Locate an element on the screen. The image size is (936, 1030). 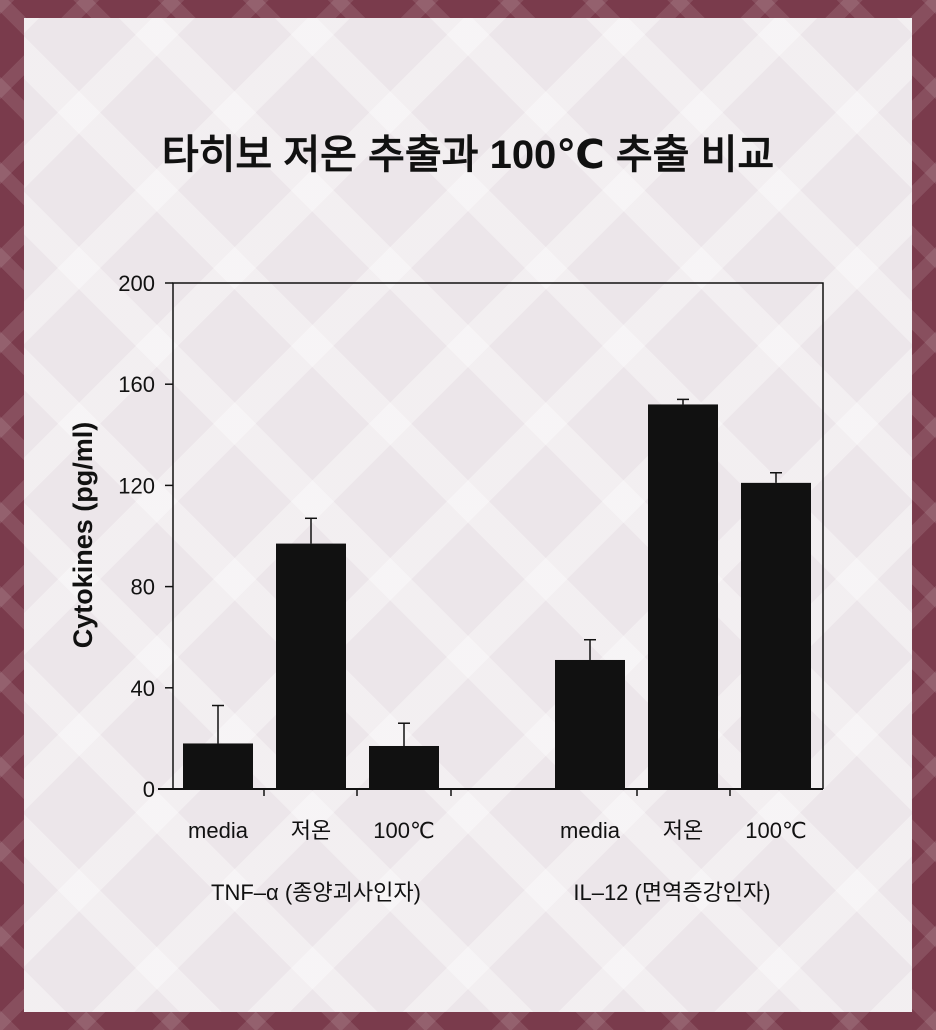
y-tick-label-0: 0 is located at coordinates (149, 789).